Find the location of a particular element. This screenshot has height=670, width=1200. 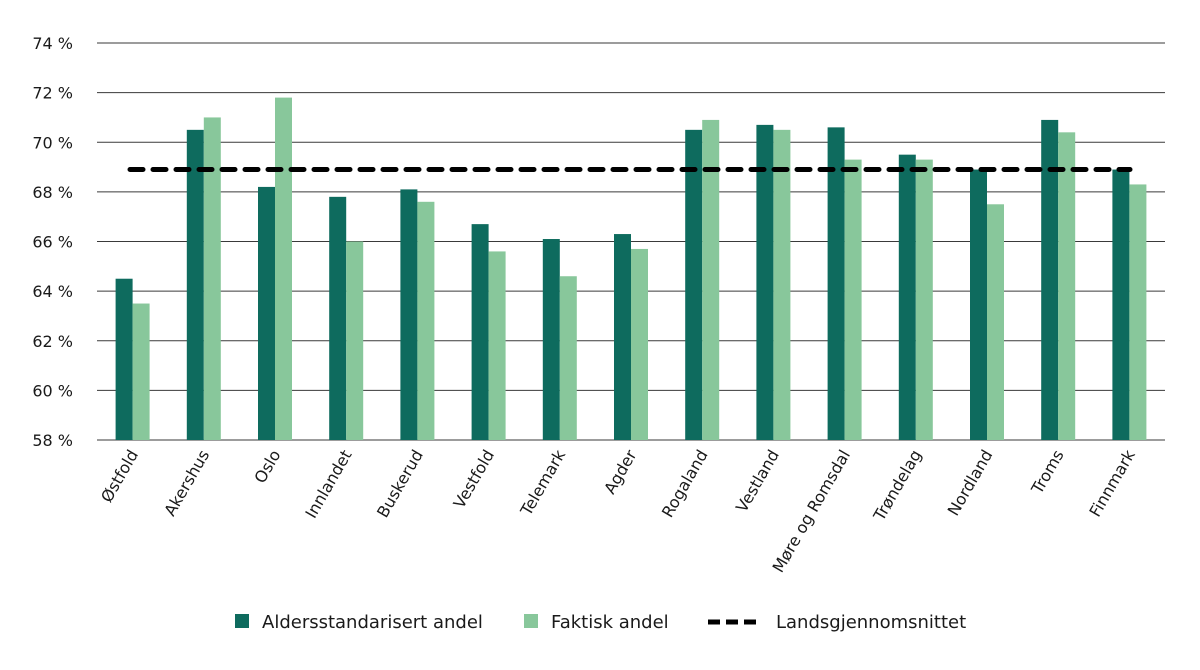

x-tick-label: Troms is located at coordinates (1047, 472).